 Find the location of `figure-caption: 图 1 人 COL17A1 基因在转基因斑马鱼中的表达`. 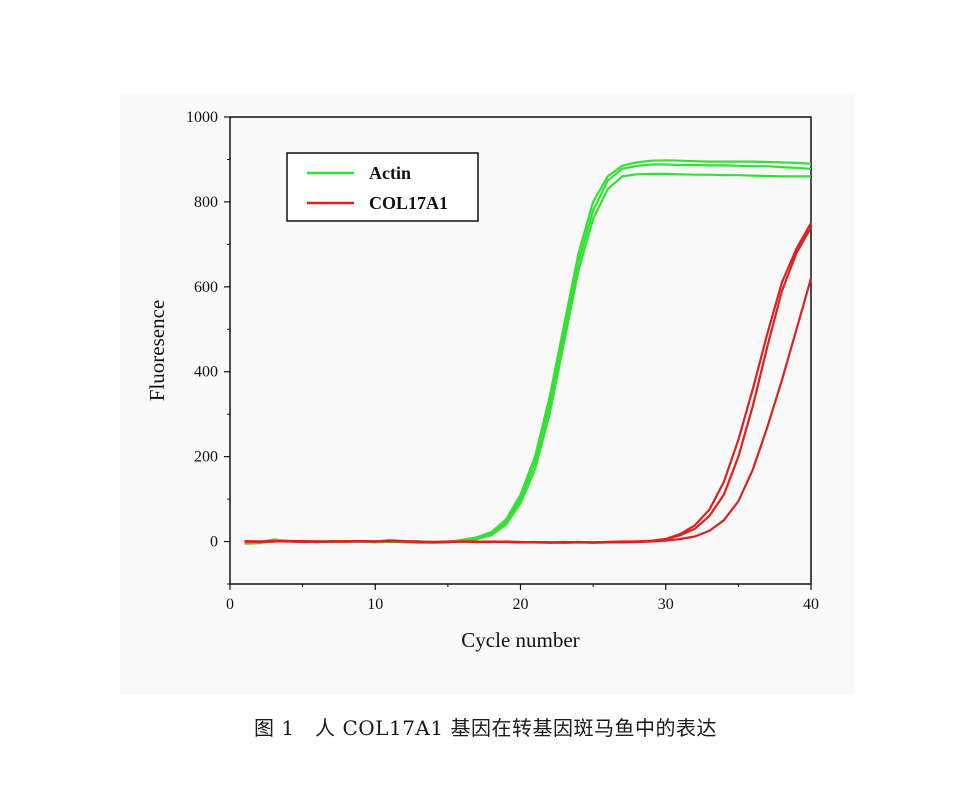

figure-caption: 图 1 人 COL17A1 基因在转基因斑马鱼中的表达 is located at coordinates (485, 728).